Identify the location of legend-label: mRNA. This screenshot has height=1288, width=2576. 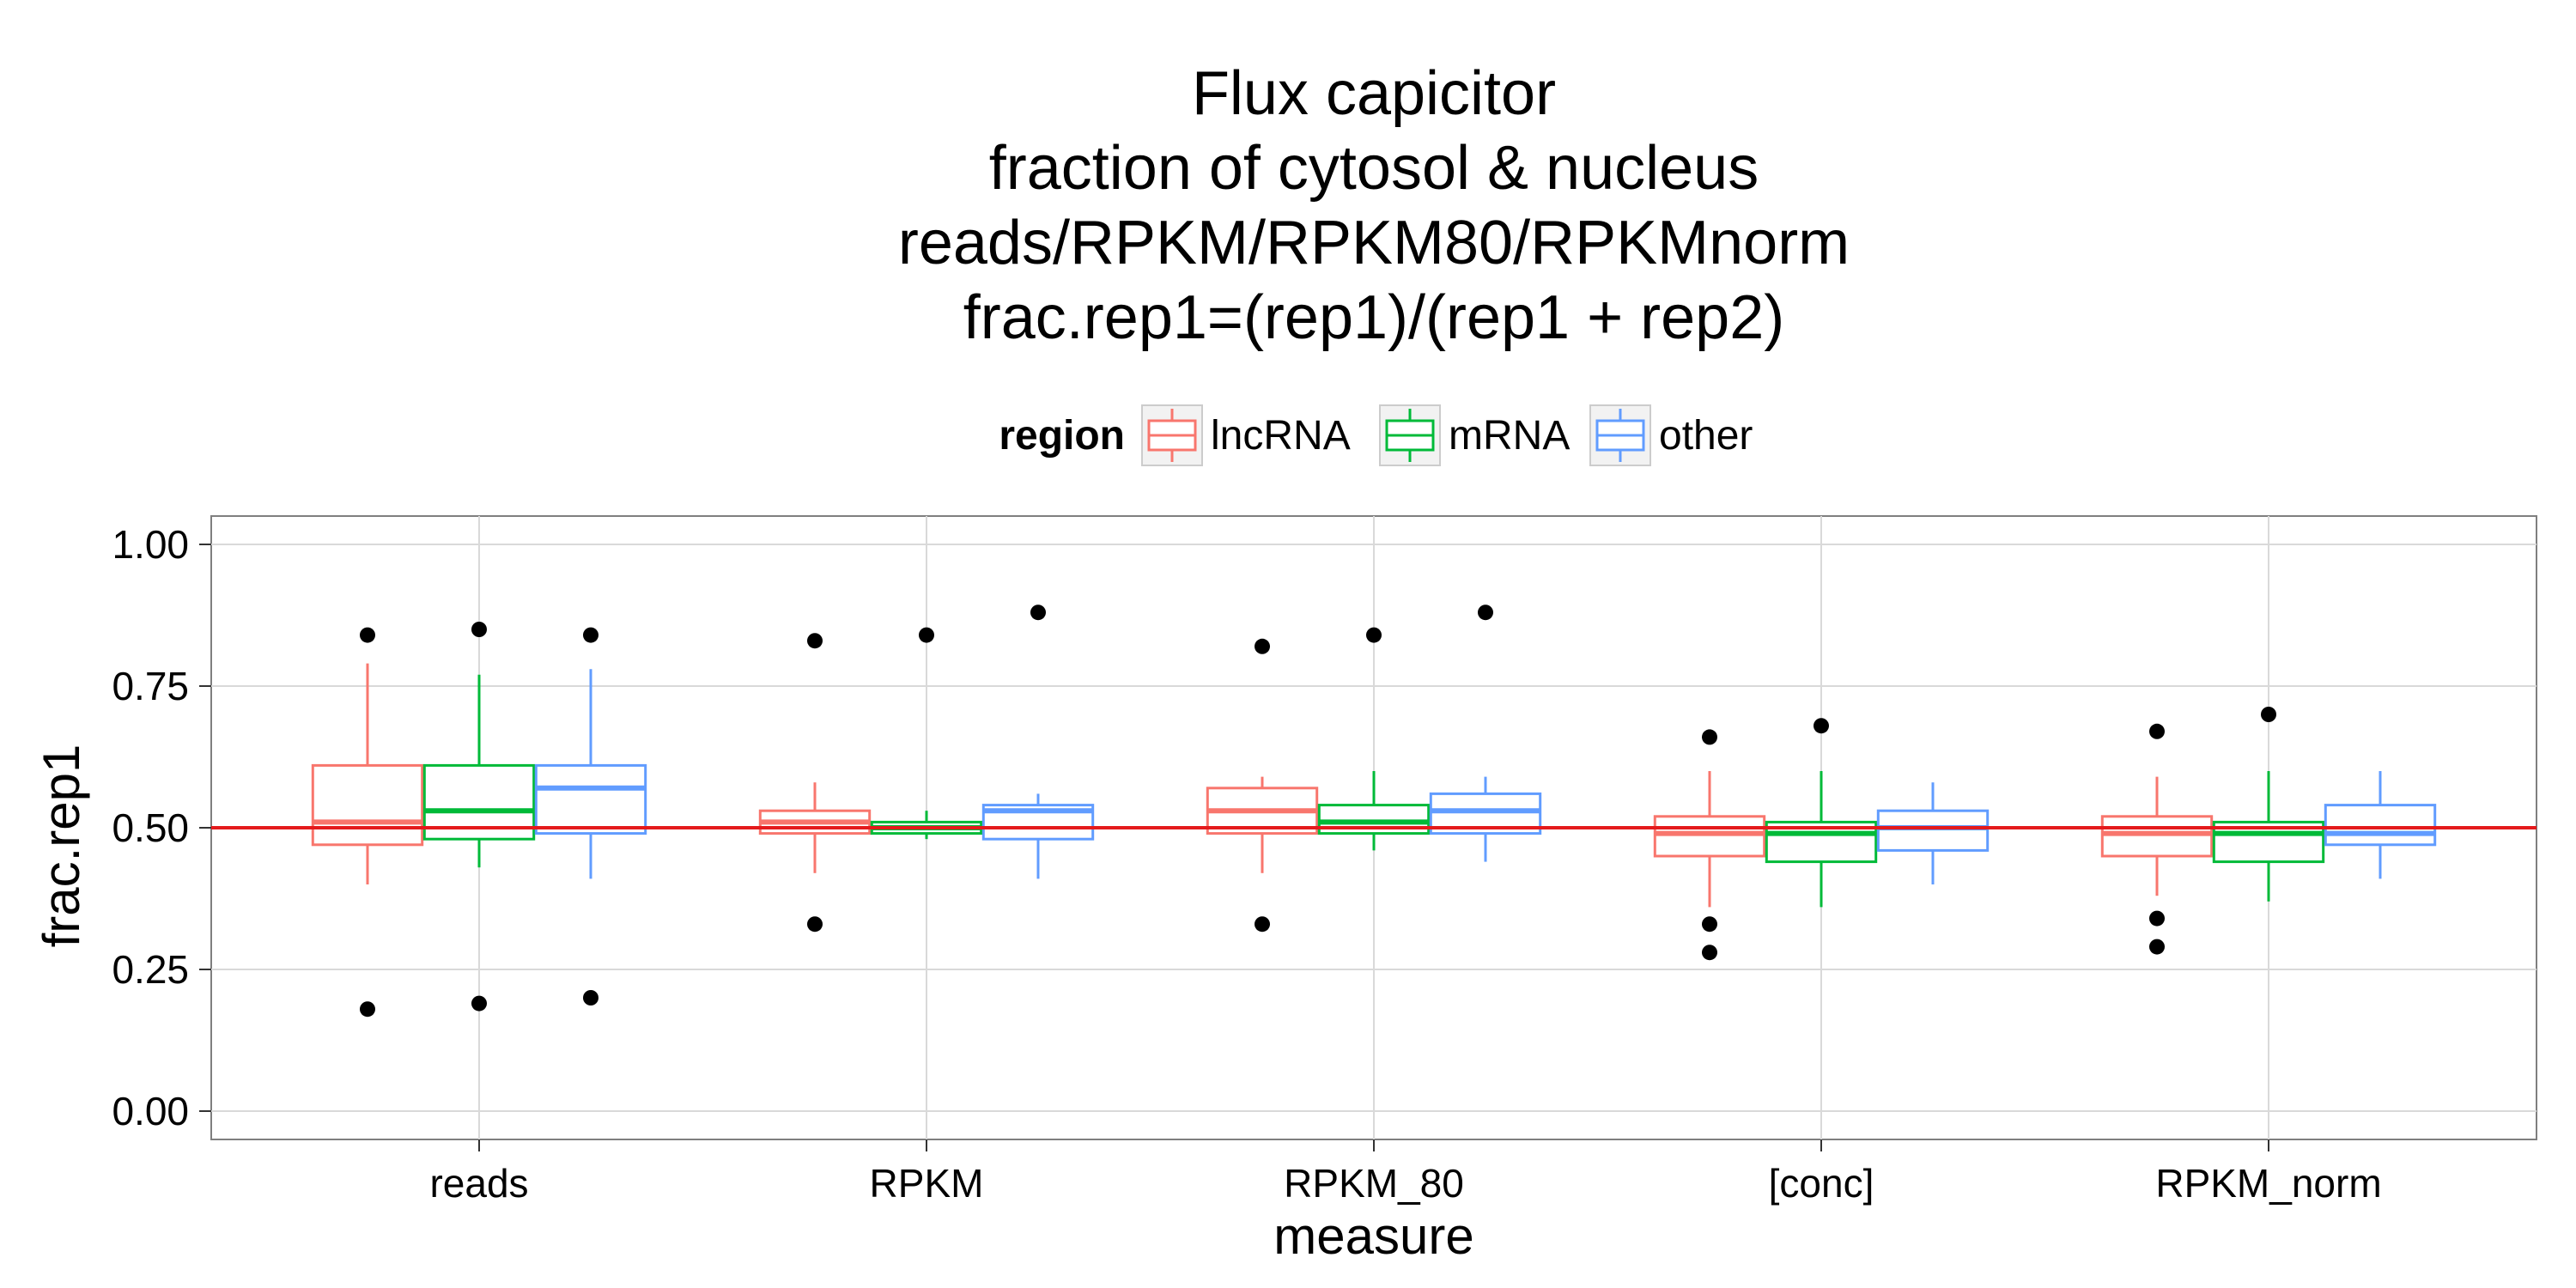
(1510, 436).